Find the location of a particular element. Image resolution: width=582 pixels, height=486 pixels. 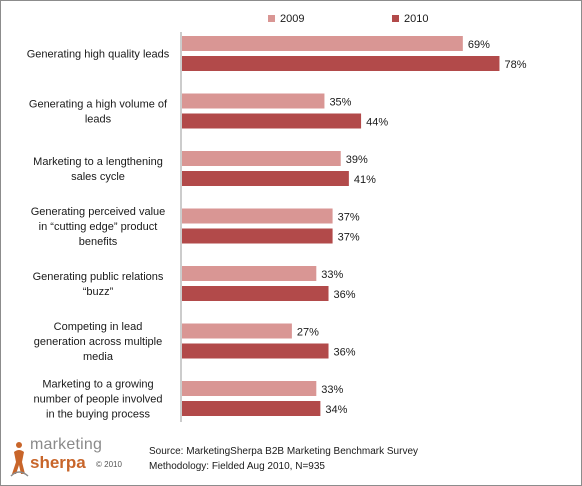

category-label: Marketing to a lengthening is located at coordinates (98, 162).